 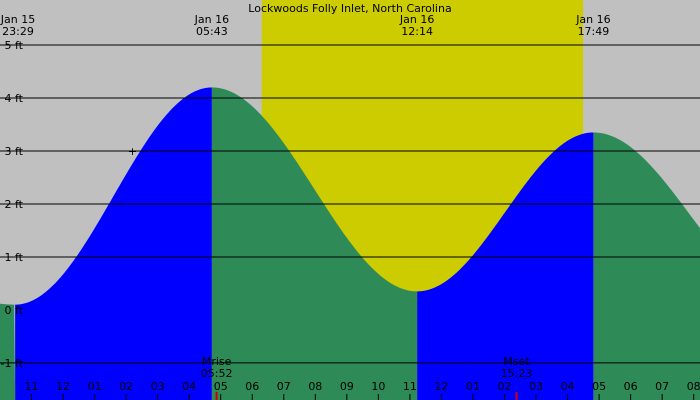 What do you see at coordinates (378, 386) in the screenshot?
I see `x-tick-label: 10` at bounding box center [378, 386].